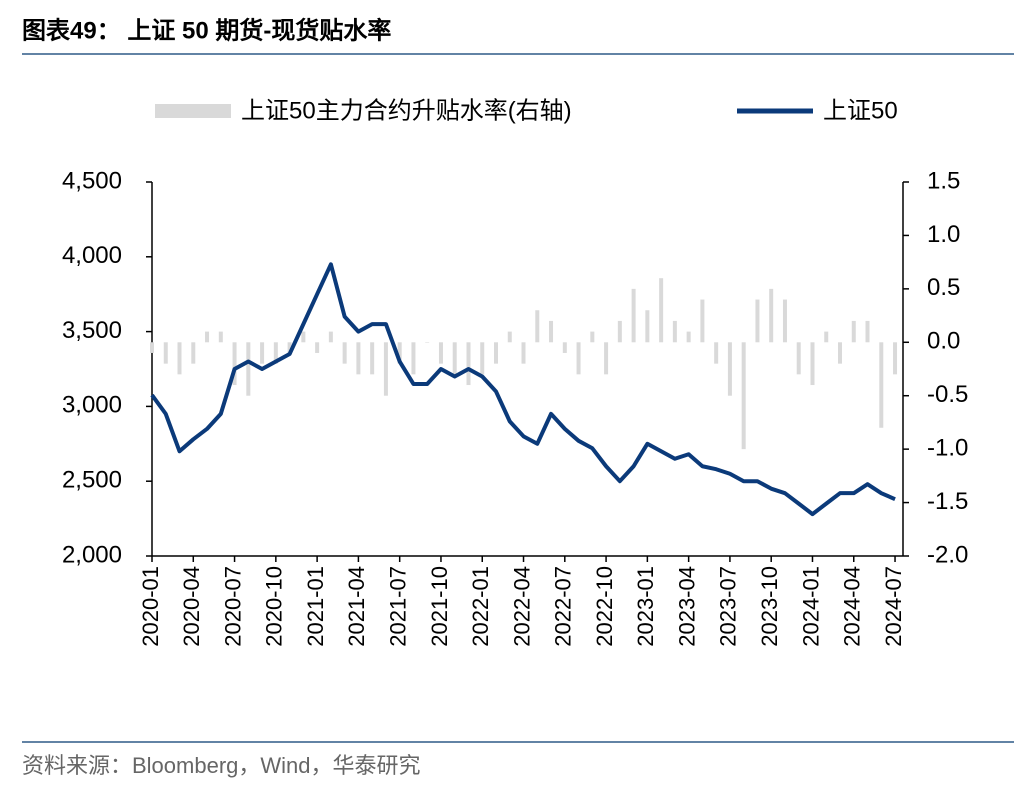 The image size is (1036, 797). What do you see at coordinates (728, 606) in the screenshot?
I see `x-tick-label: 2023-07` at bounding box center [728, 606].